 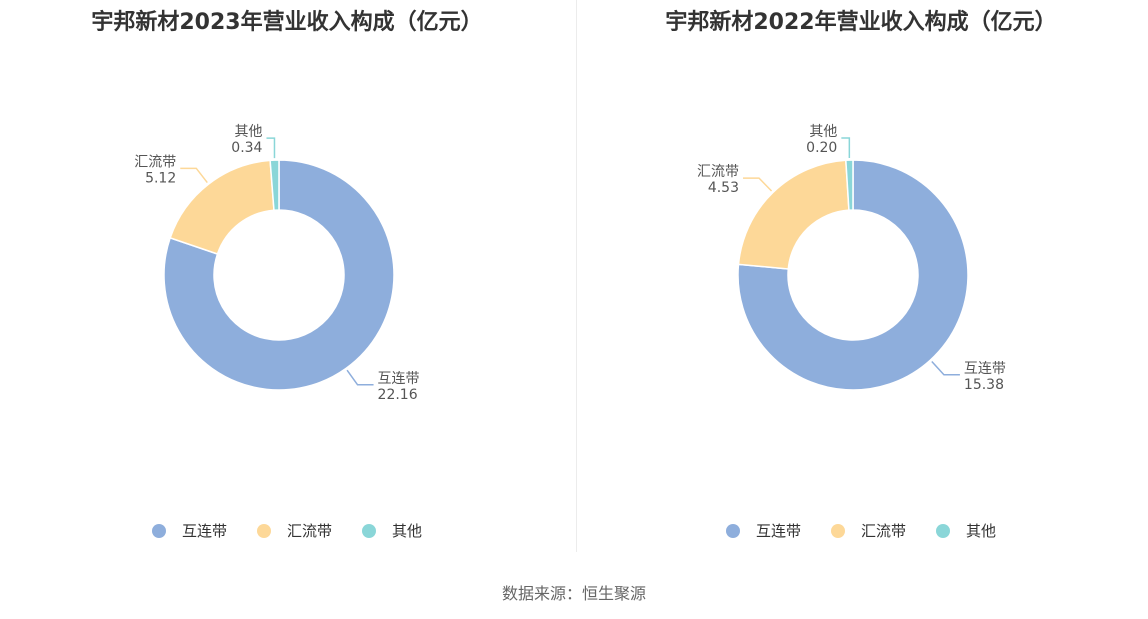 What do you see at coordinates (573, 593) in the screenshot?
I see `source-note: 数据来源：恒生聚源` at bounding box center [573, 593].